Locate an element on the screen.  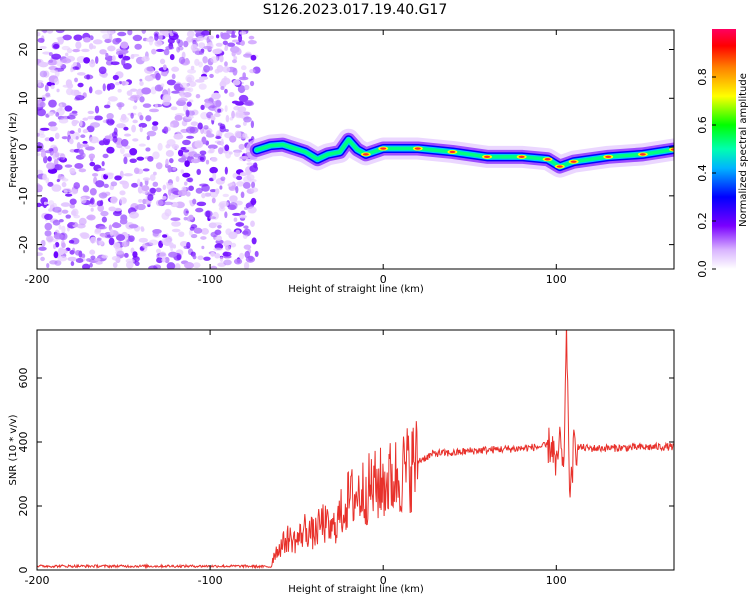
spectrogram-y-axis-label: Frequency (Hz) is located at coordinates (13, 150).